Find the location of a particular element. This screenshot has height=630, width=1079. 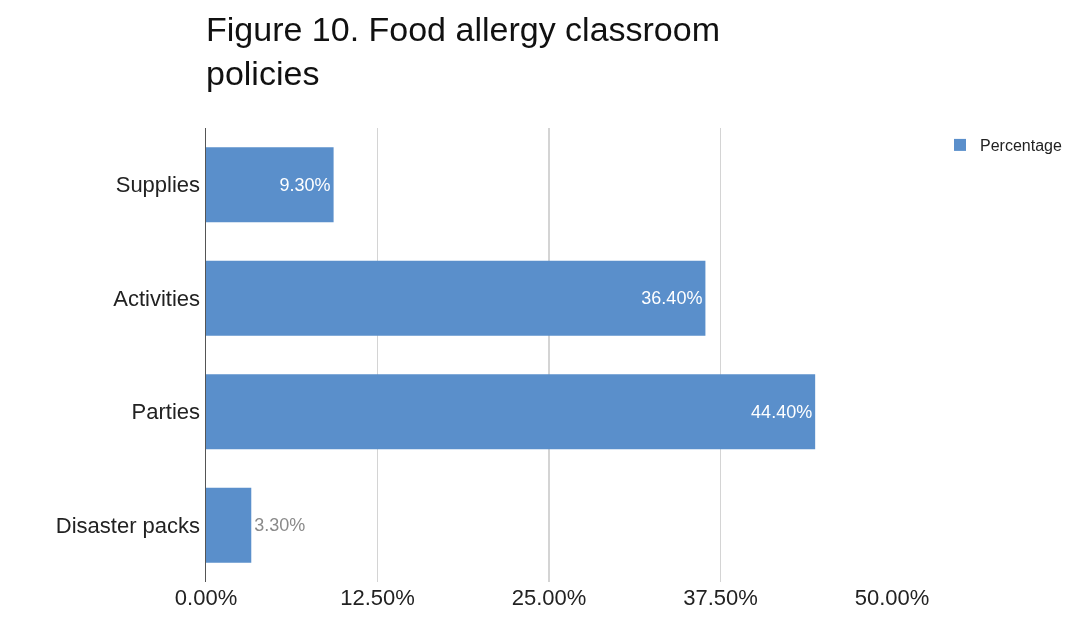

y-tick-label: Disaster packs is located at coordinates (128, 525).